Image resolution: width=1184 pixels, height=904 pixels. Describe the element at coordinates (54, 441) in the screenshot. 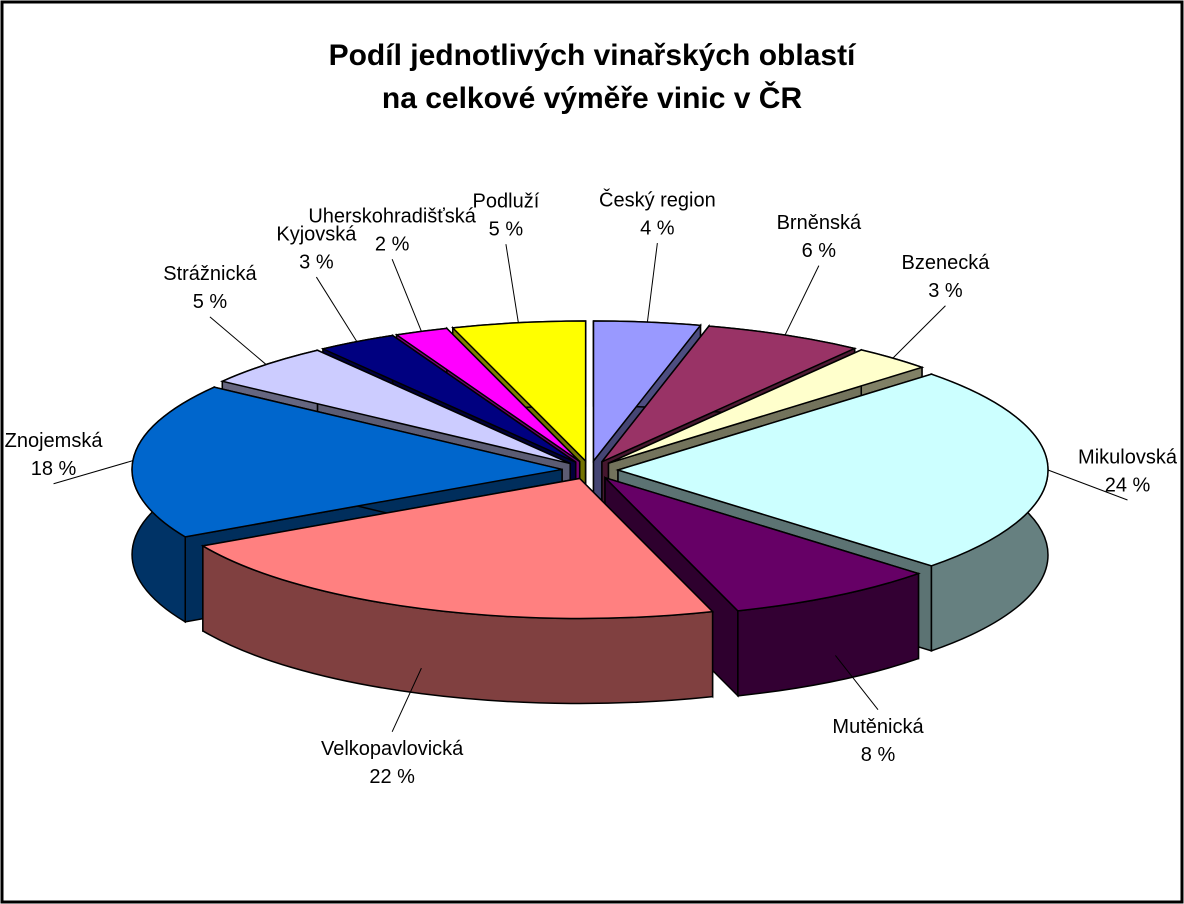

I see `slice-label: Znojemská` at that location.